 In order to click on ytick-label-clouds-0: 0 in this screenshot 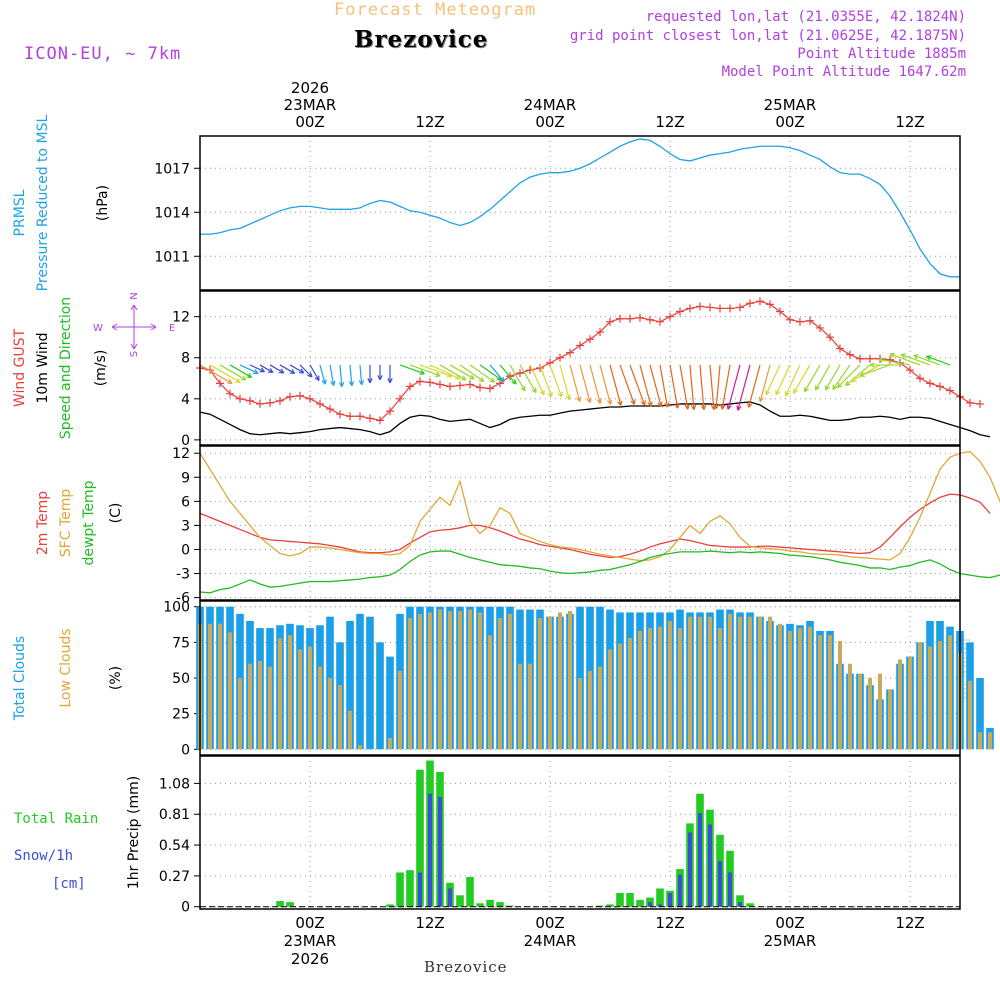, I will do `click(185, 750)`.